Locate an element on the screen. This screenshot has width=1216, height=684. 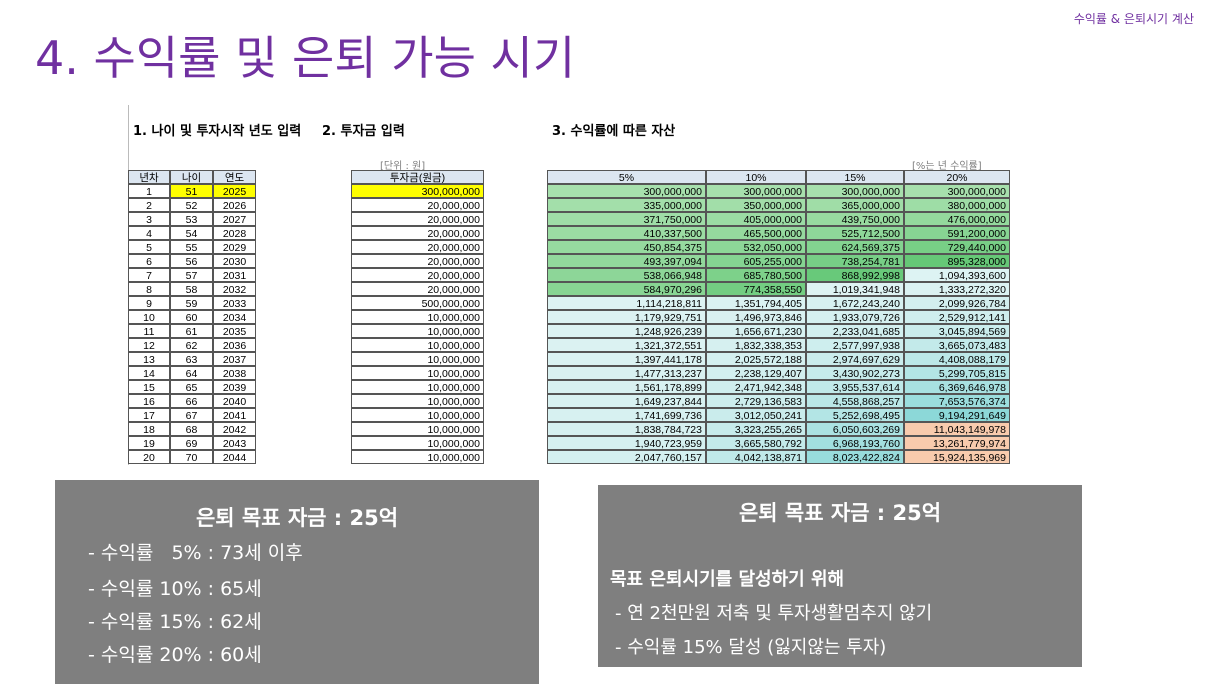
table-cell: 15,924,135,969 is located at coordinates (957, 457).